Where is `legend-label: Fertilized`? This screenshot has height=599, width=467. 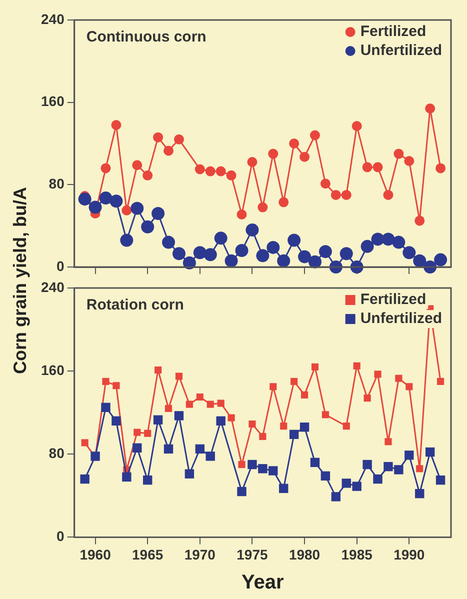
legend-label: Fertilized is located at coordinates (393, 299).